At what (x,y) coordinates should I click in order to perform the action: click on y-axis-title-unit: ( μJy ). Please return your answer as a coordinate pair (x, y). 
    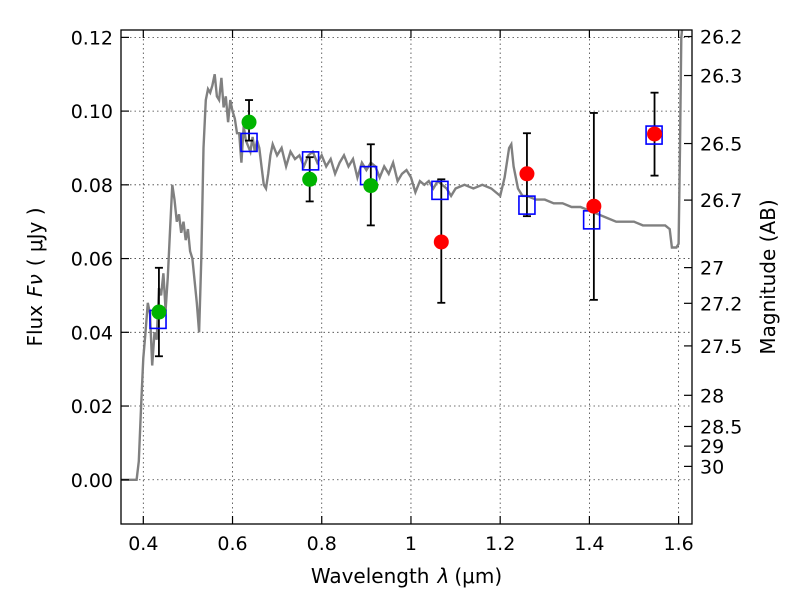
    Looking at the image, I should click on (35, 236).